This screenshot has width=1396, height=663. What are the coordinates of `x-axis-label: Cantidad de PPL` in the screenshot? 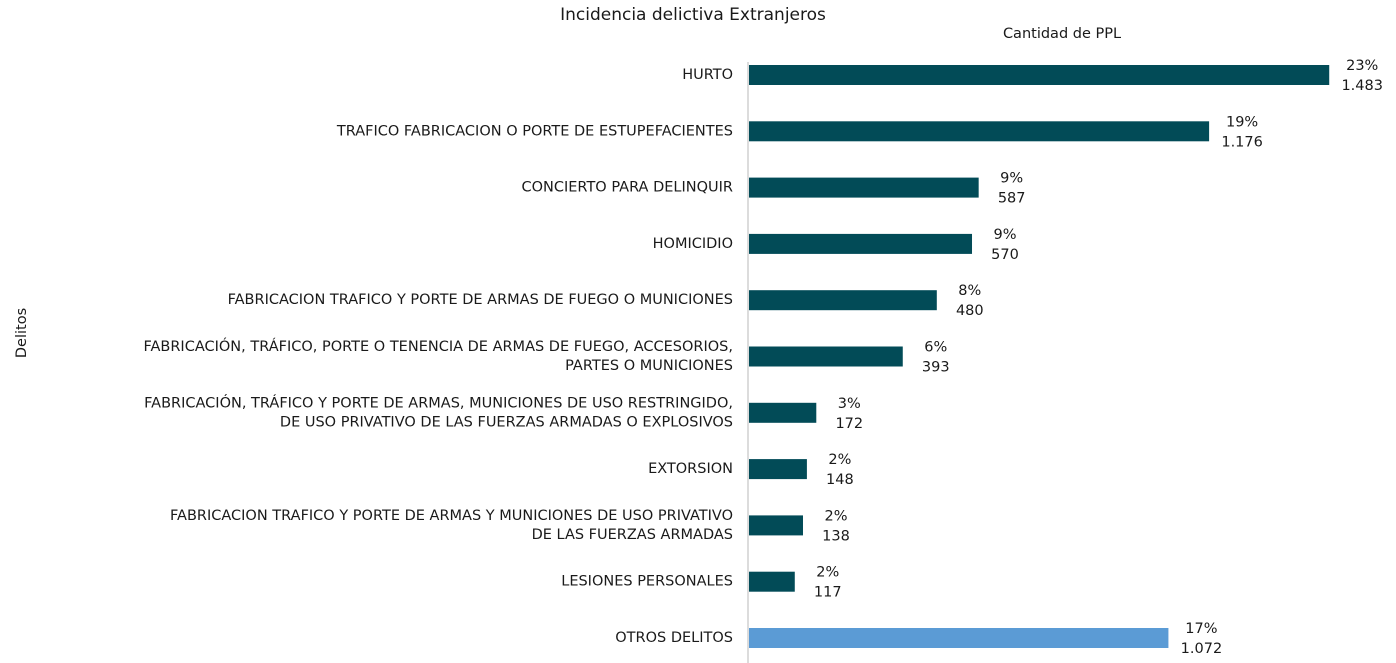 It's located at (1062, 34).